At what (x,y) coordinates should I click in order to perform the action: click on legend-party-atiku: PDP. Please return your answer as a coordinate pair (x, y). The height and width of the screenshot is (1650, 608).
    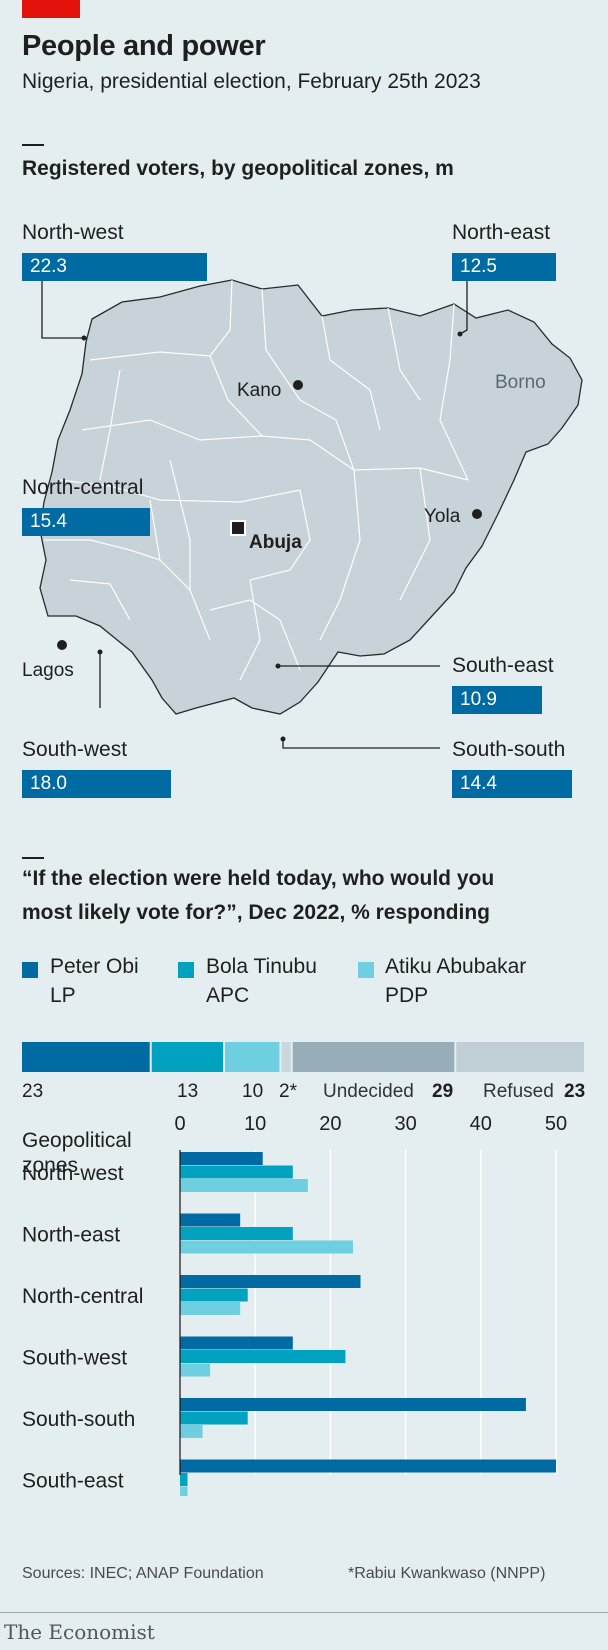
    Looking at the image, I should click on (407, 995).